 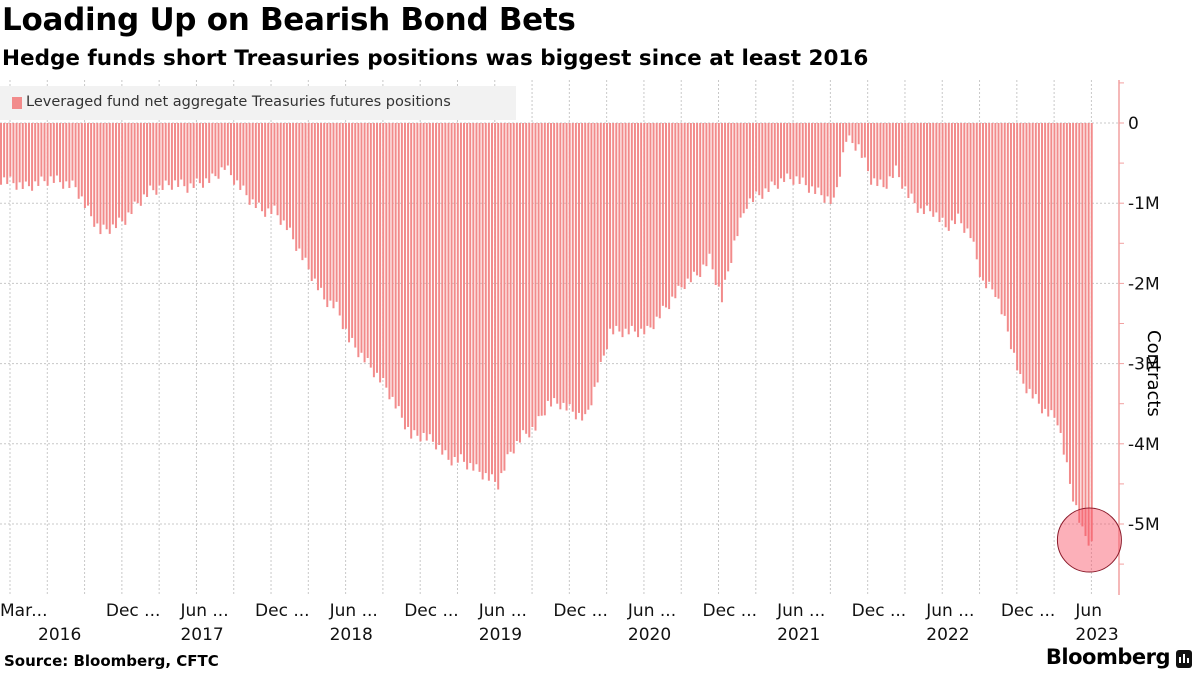 I want to click on y-tick-label: -1M, so click(x=1144, y=204).